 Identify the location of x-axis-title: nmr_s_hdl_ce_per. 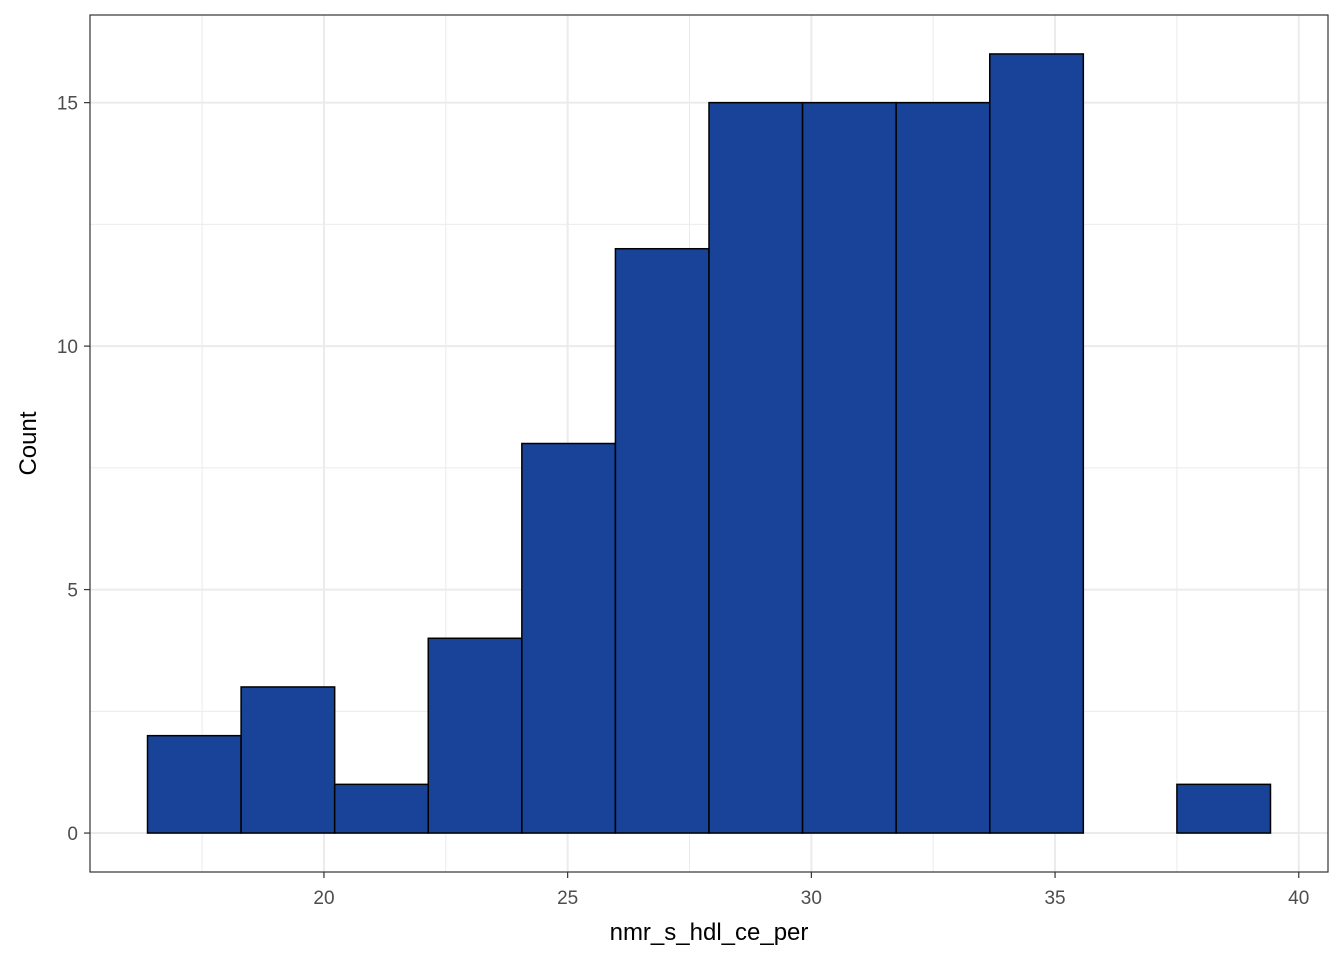
(709, 932).